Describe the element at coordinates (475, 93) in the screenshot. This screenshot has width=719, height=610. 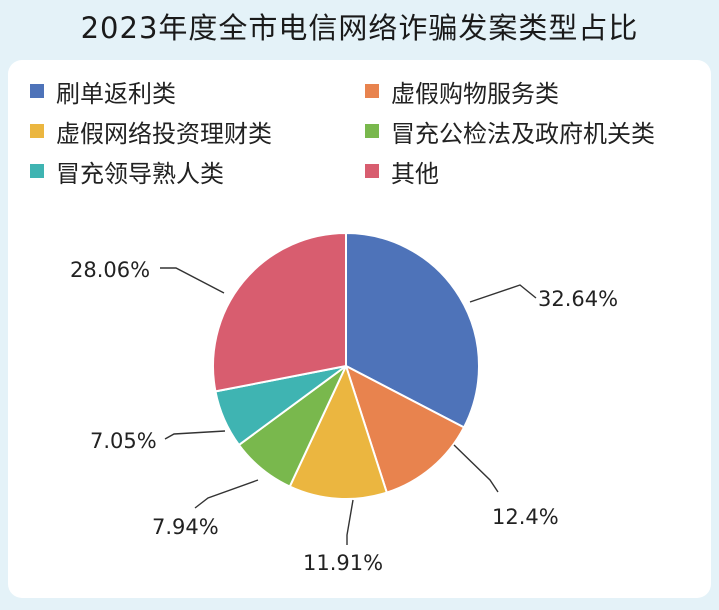
I see `legend-label-1: 虚假购物服务类` at that location.